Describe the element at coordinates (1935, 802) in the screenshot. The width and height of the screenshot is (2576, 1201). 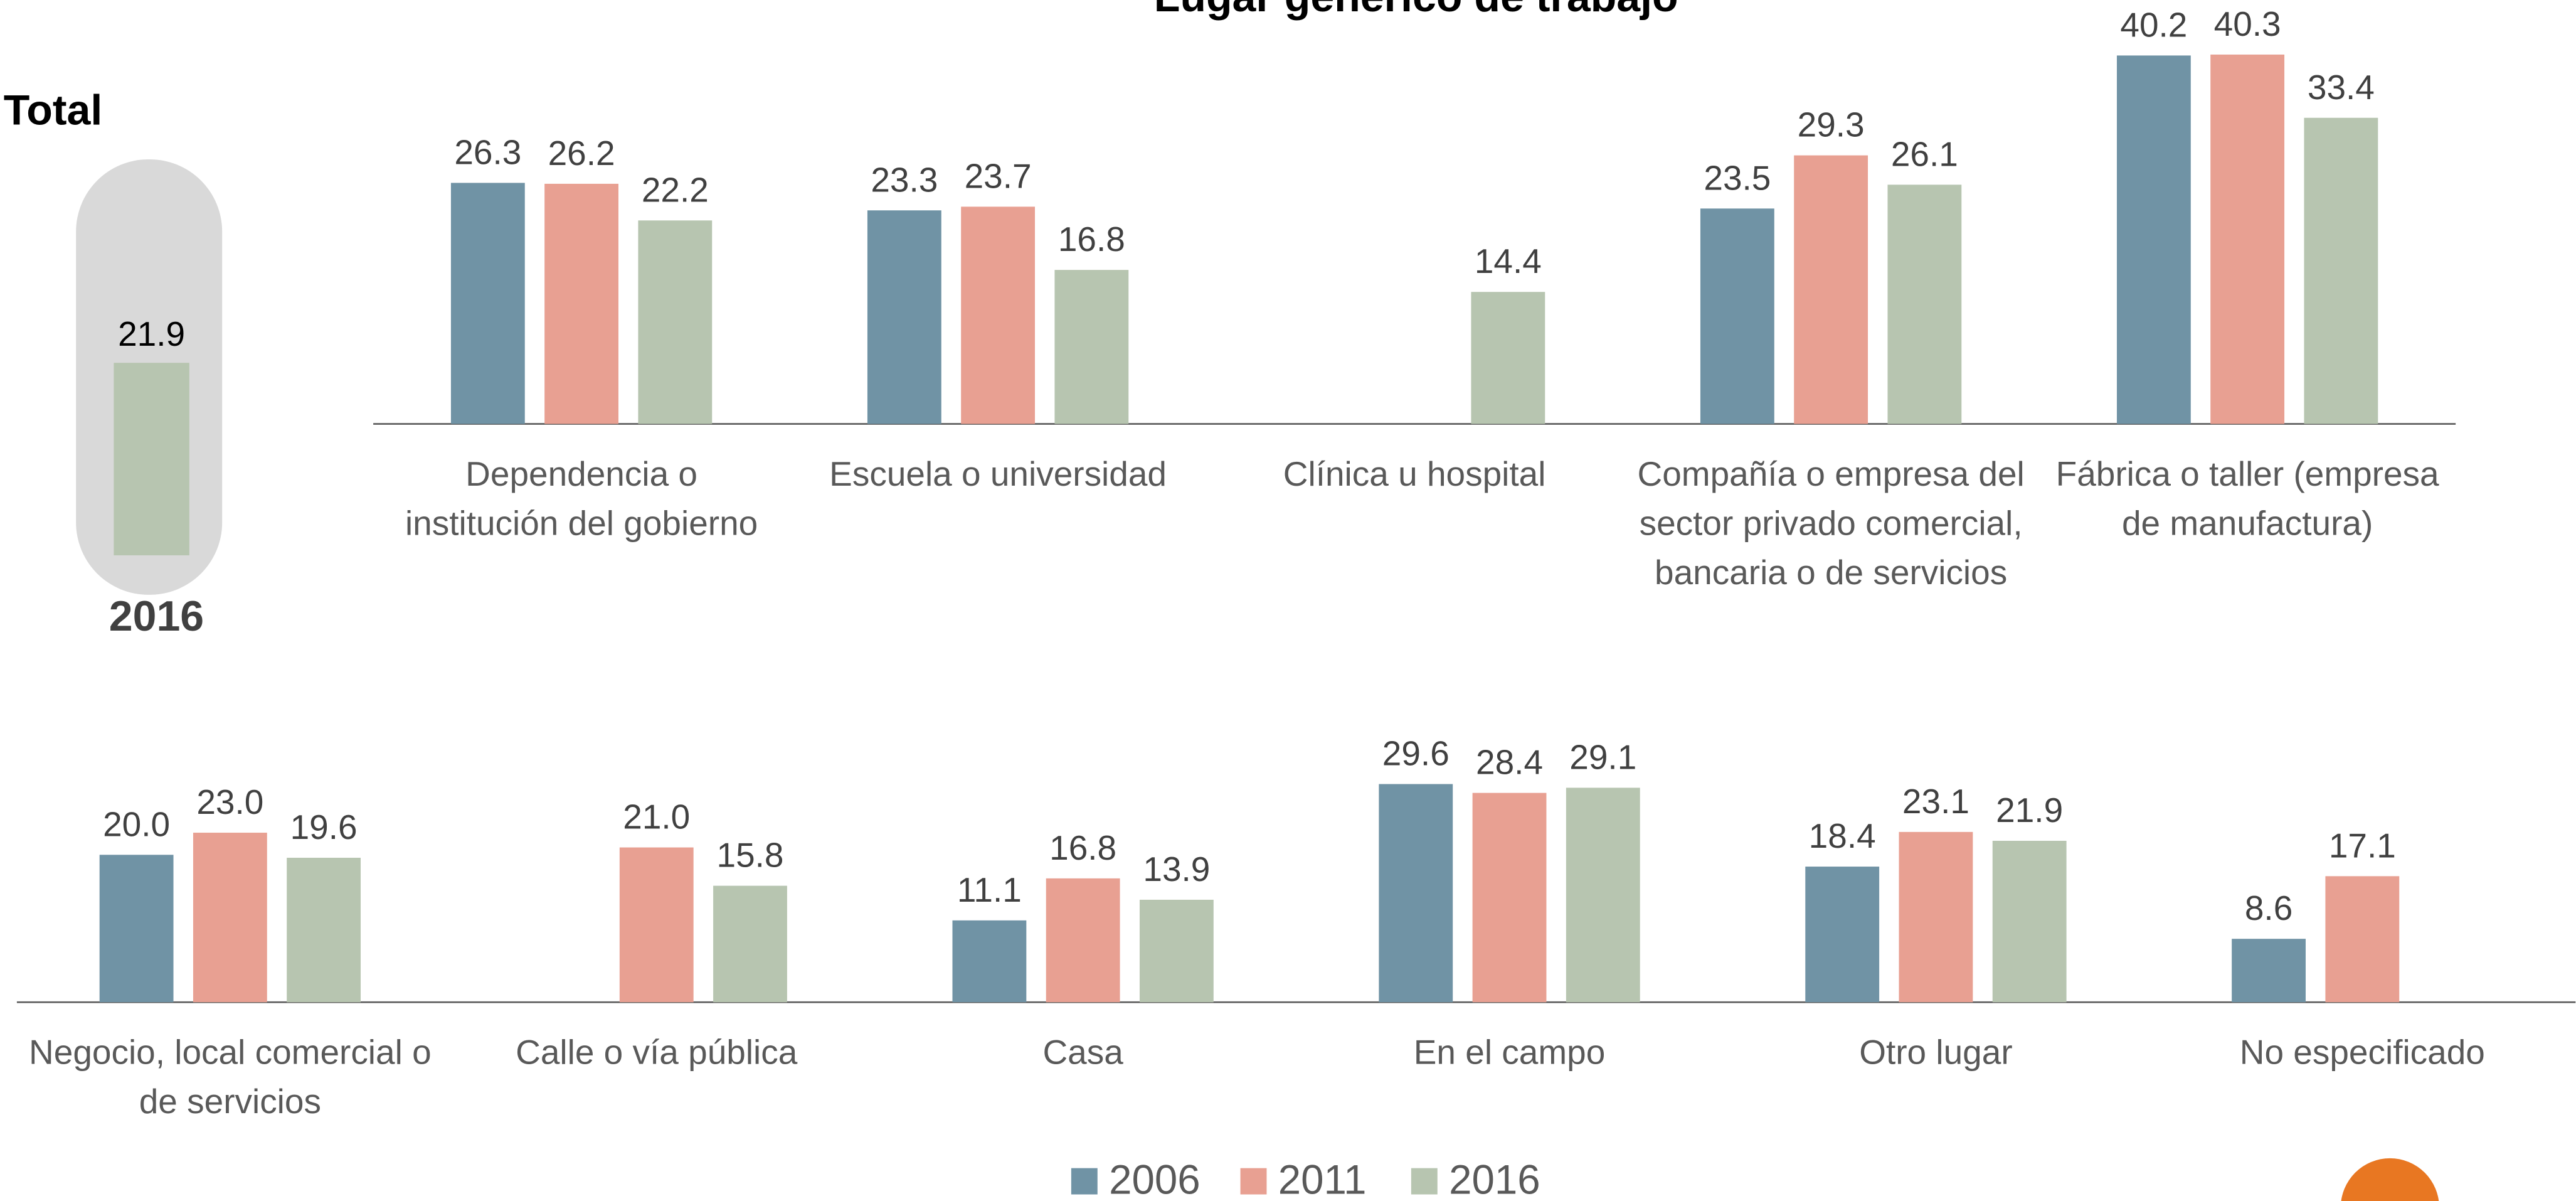
I see `value-label: 23.1` at that location.